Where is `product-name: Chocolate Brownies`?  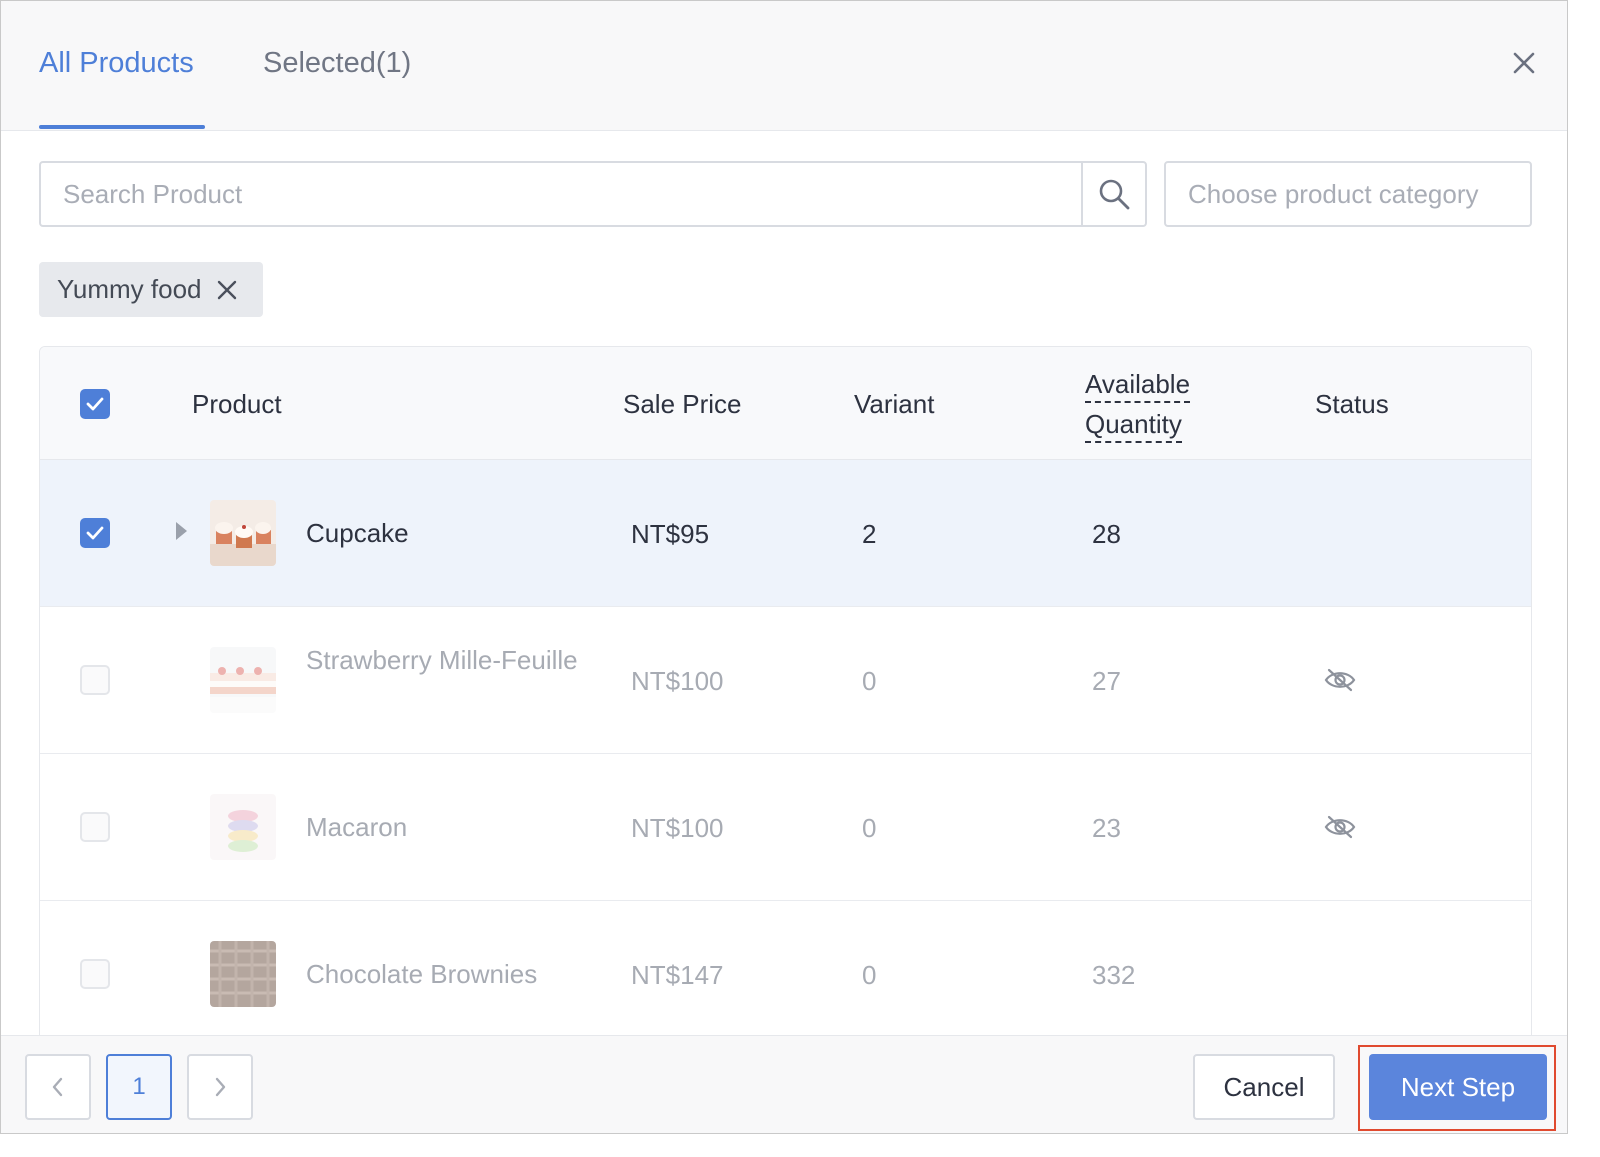
product-name: Chocolate Brownies is located at coordinates (422, 974).